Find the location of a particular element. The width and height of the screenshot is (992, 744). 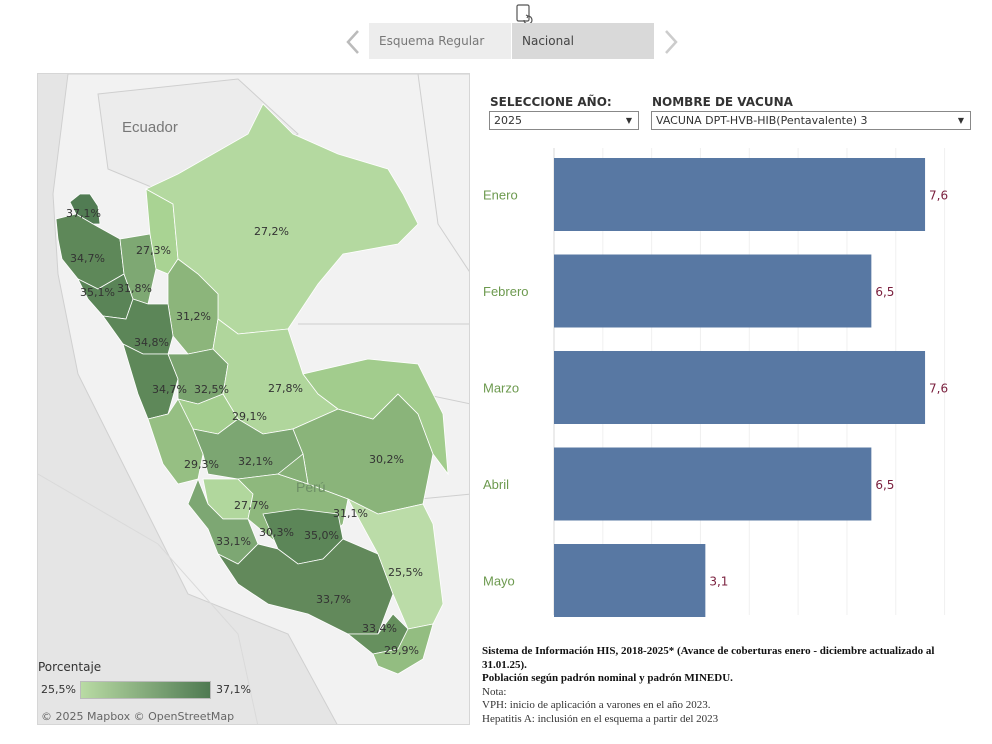

region-value-label: 31,2% is located at coordinates (193, 316).